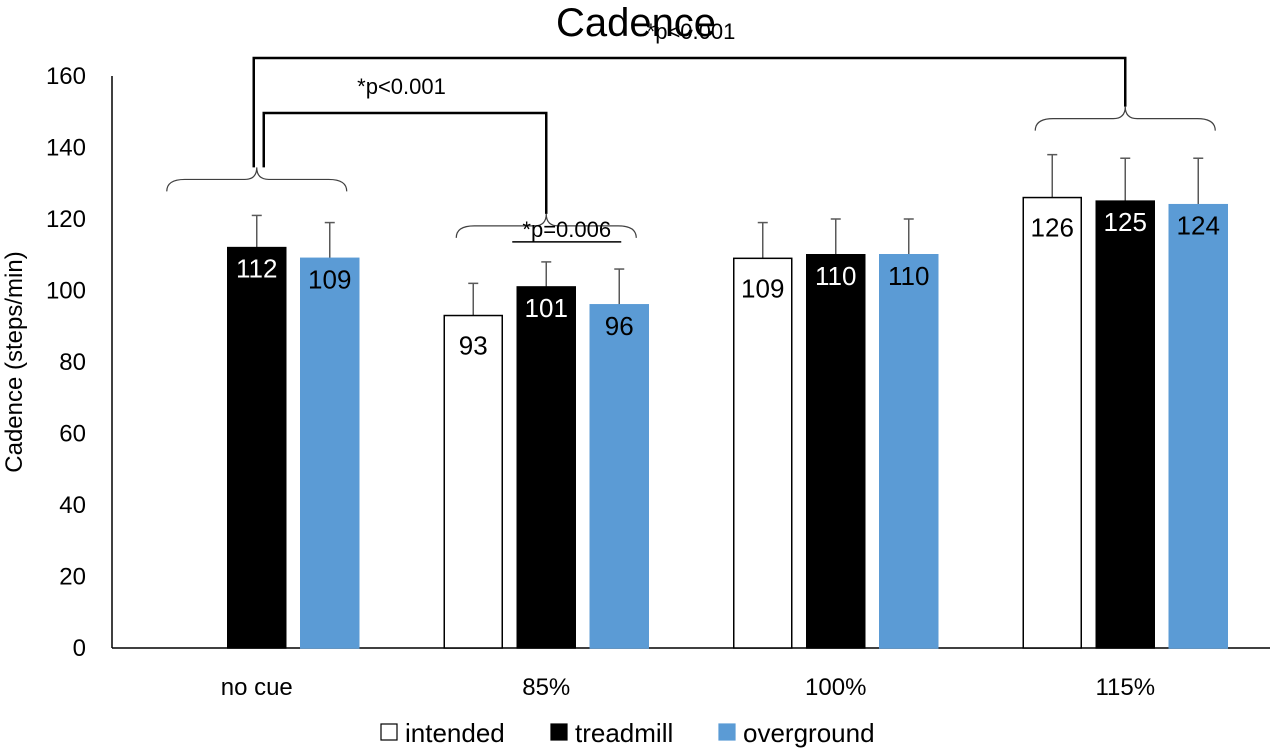  What do you see at coordinates (79, 648) in the screenshot?
I see `y-tick-label: 0` at bounding box center [79, 648].